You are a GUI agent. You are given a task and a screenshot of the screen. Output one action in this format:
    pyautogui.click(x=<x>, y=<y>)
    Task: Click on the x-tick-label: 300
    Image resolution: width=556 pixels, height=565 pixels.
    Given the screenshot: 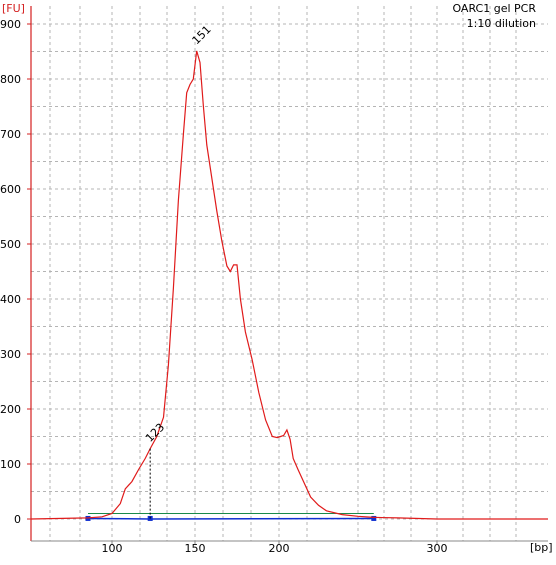 What is the action you would take?
    pyautogui.click(x=437, y=548)
    